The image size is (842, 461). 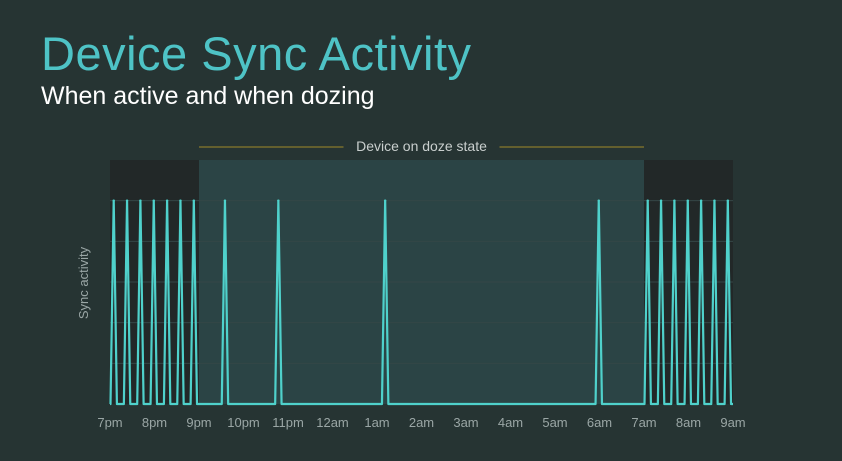 I want to click on x-tick-label: 10pm, so click(x=243, y=422).